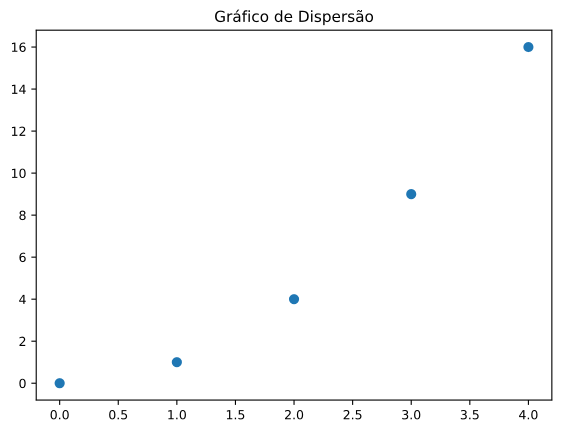 The image size is (566, 432). What do you see at coordinates (528, 415) in the screenshot?
I see `x-tick-label: 4.0` at bounding box center [528, 415].